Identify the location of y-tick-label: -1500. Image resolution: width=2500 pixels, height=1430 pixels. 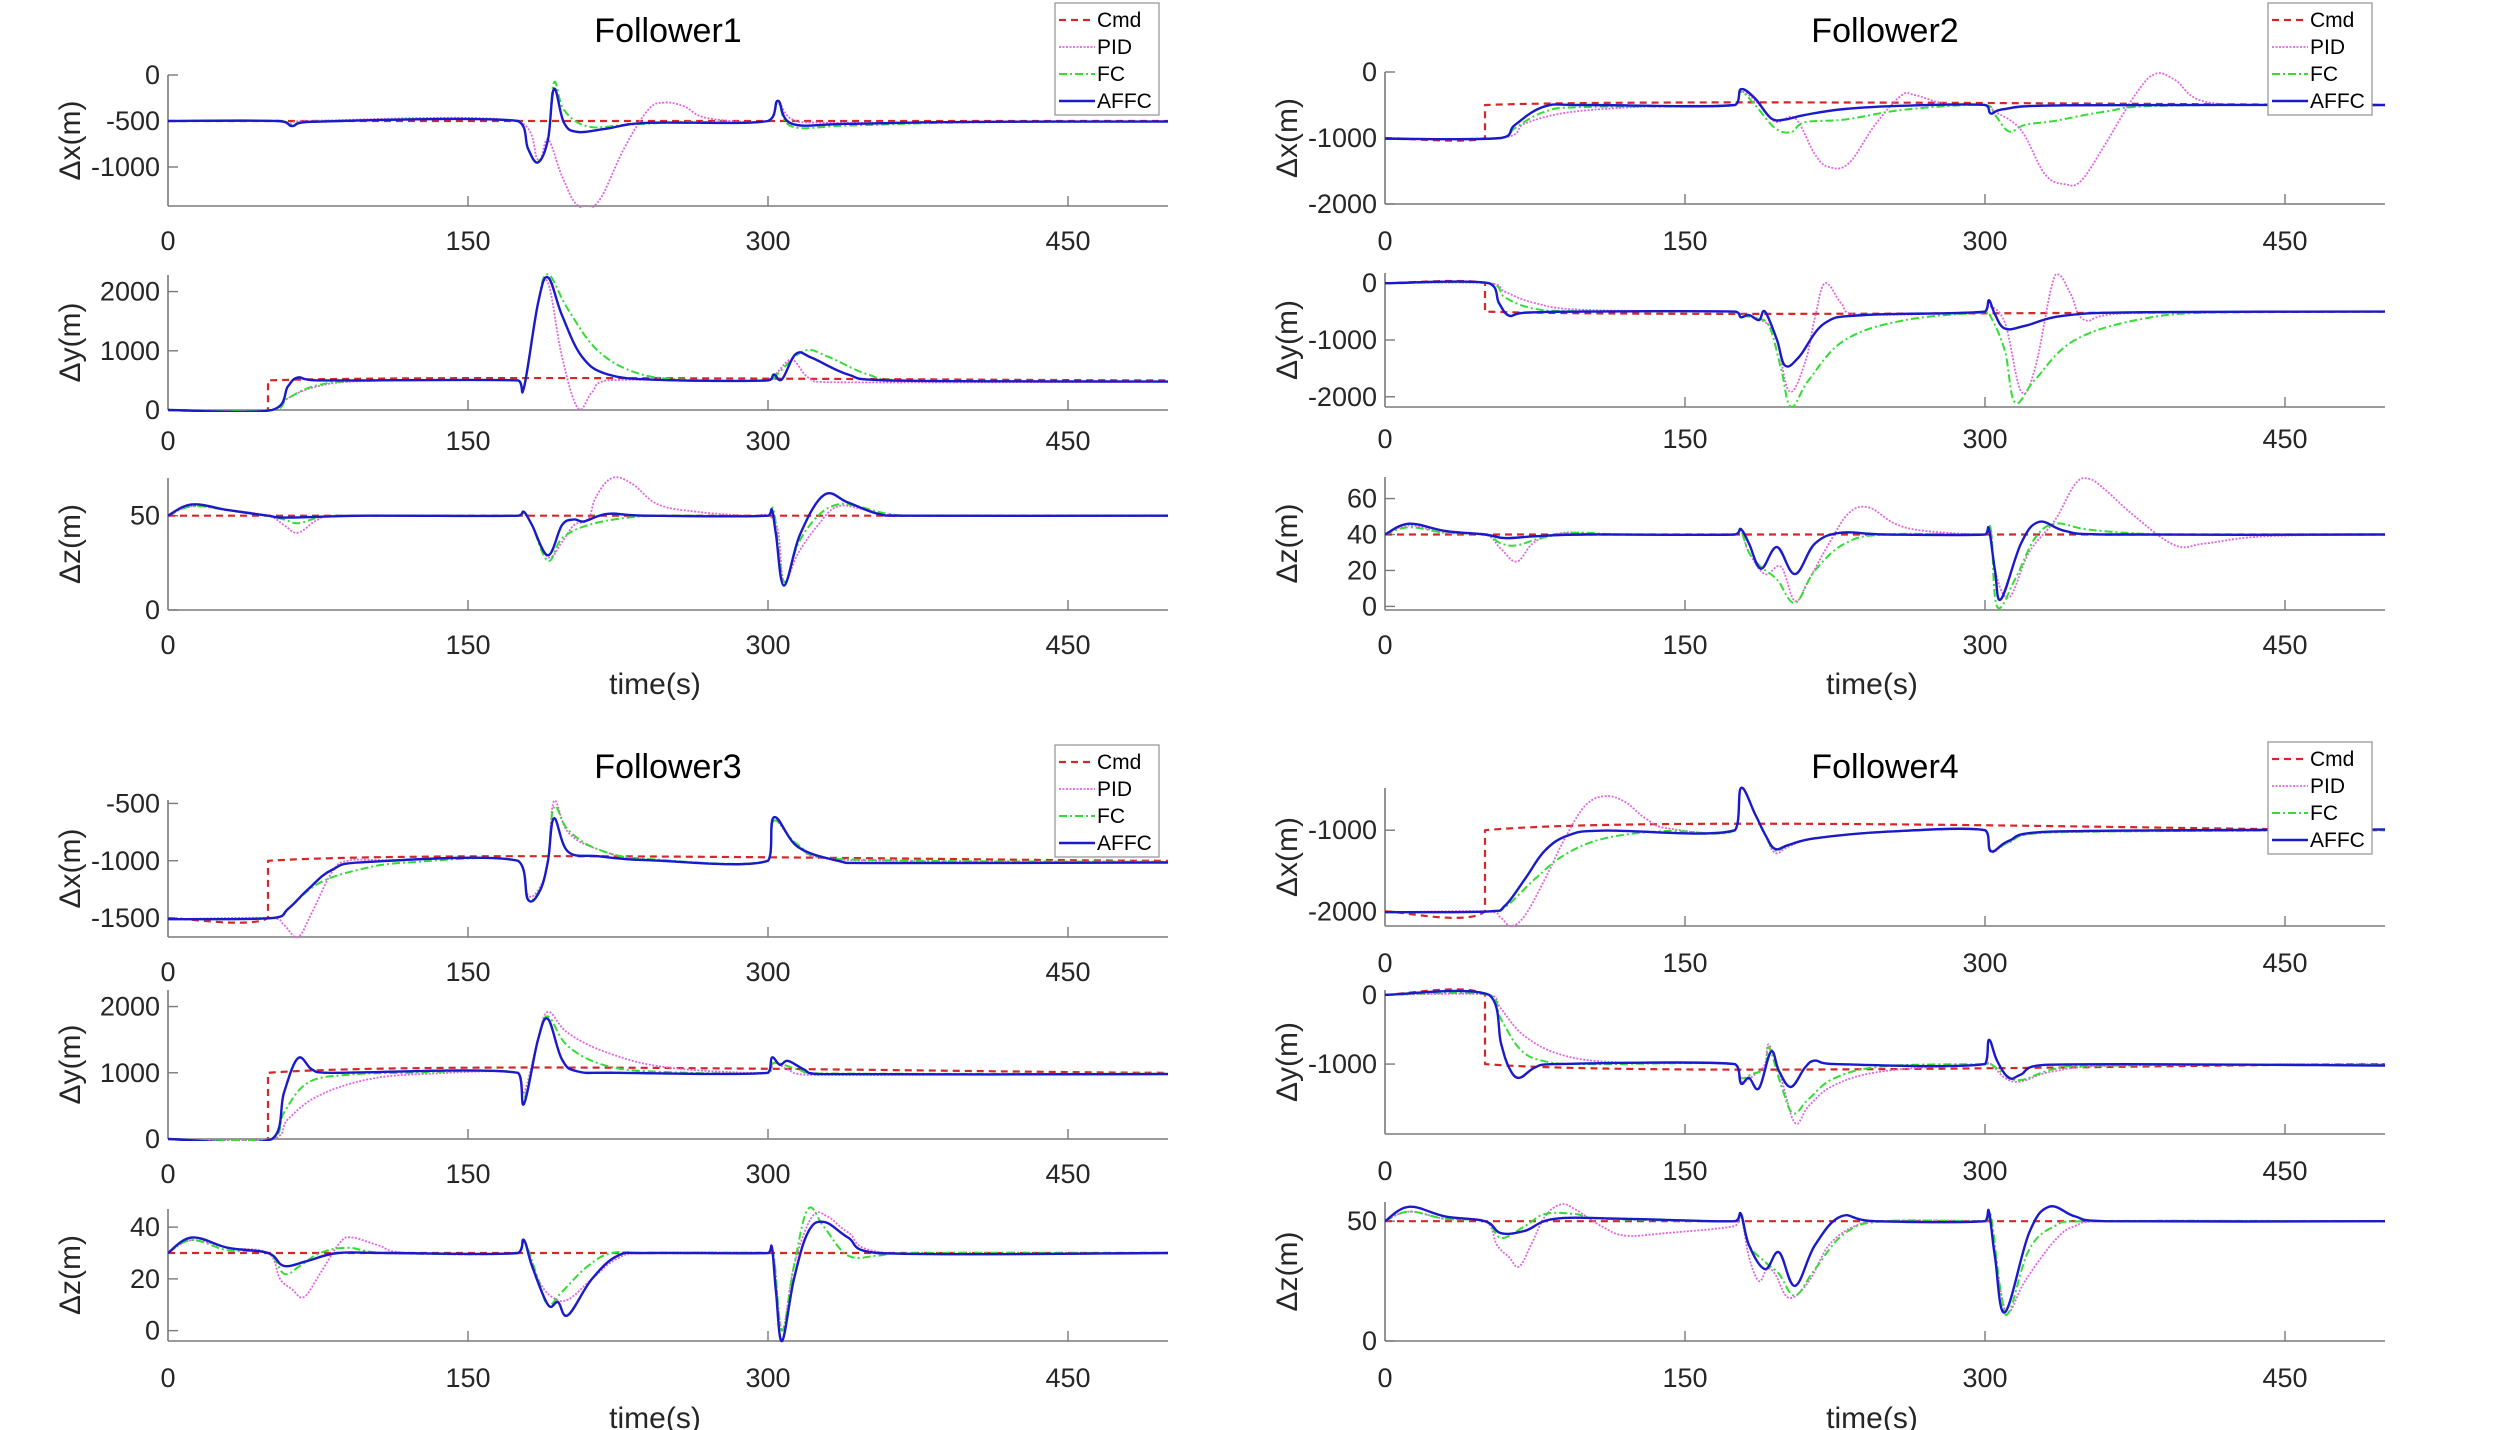
(125, 918).